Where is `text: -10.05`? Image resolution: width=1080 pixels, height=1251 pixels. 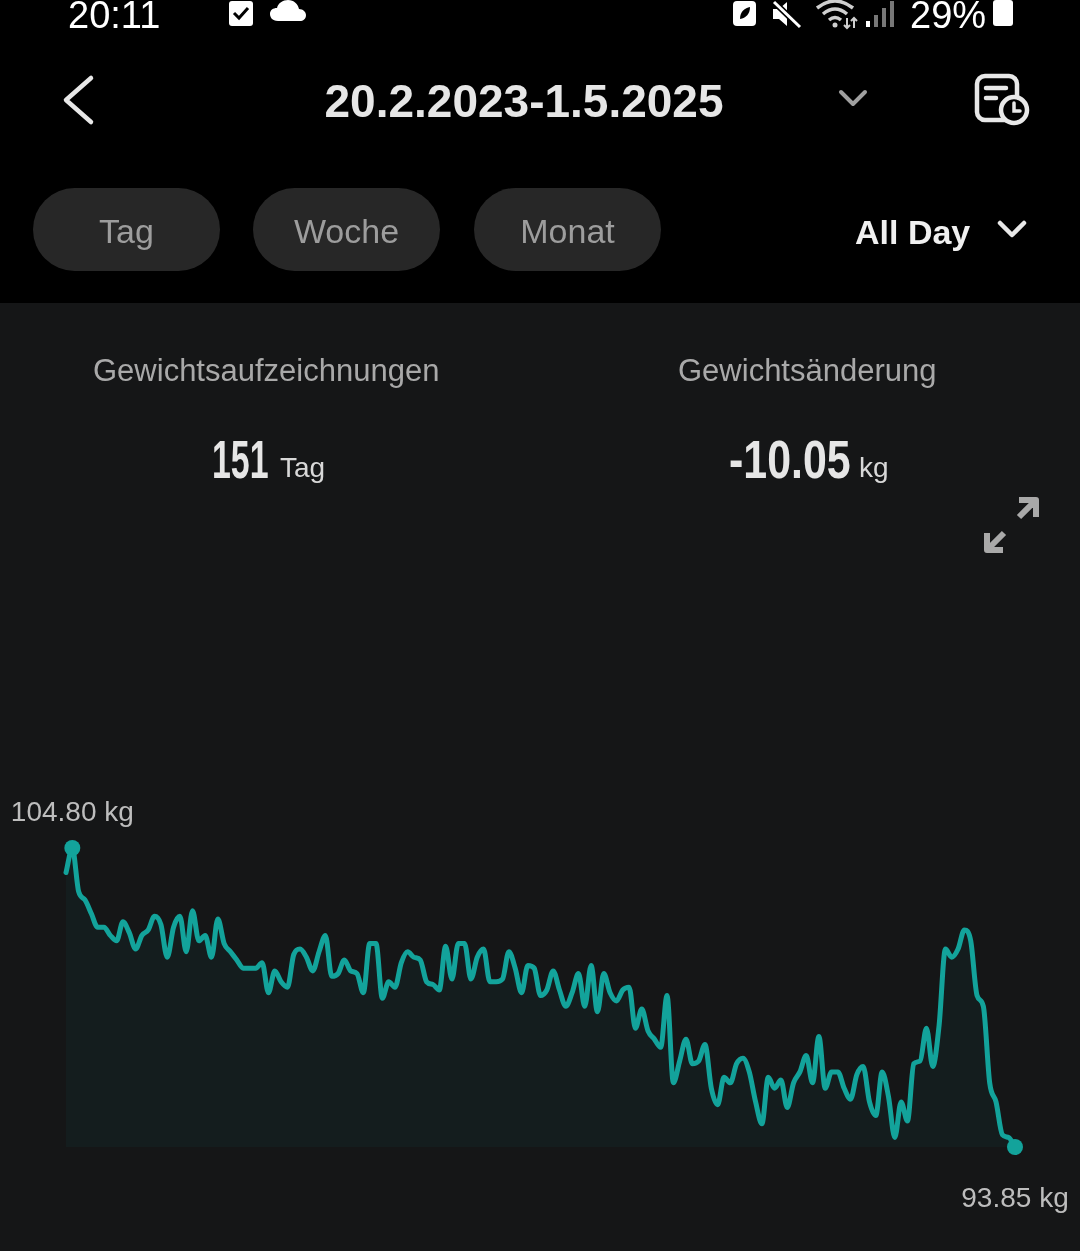
text: -10.05 is located at coordinates (790, 459).